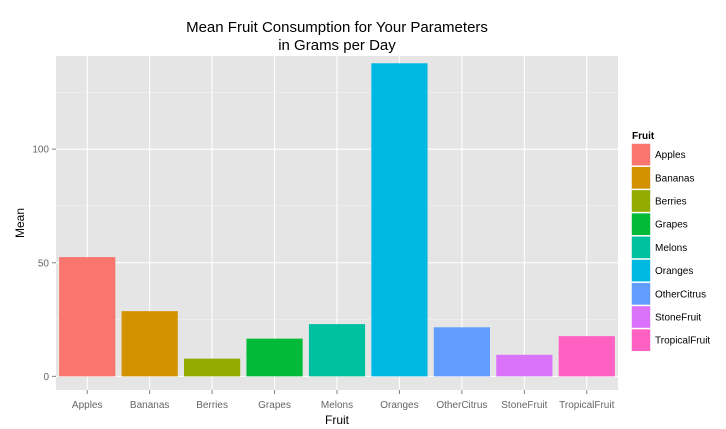  Describe the element at coordinates (674, 271) in the screenshot. I see `legend-label: Oranges` at that location.